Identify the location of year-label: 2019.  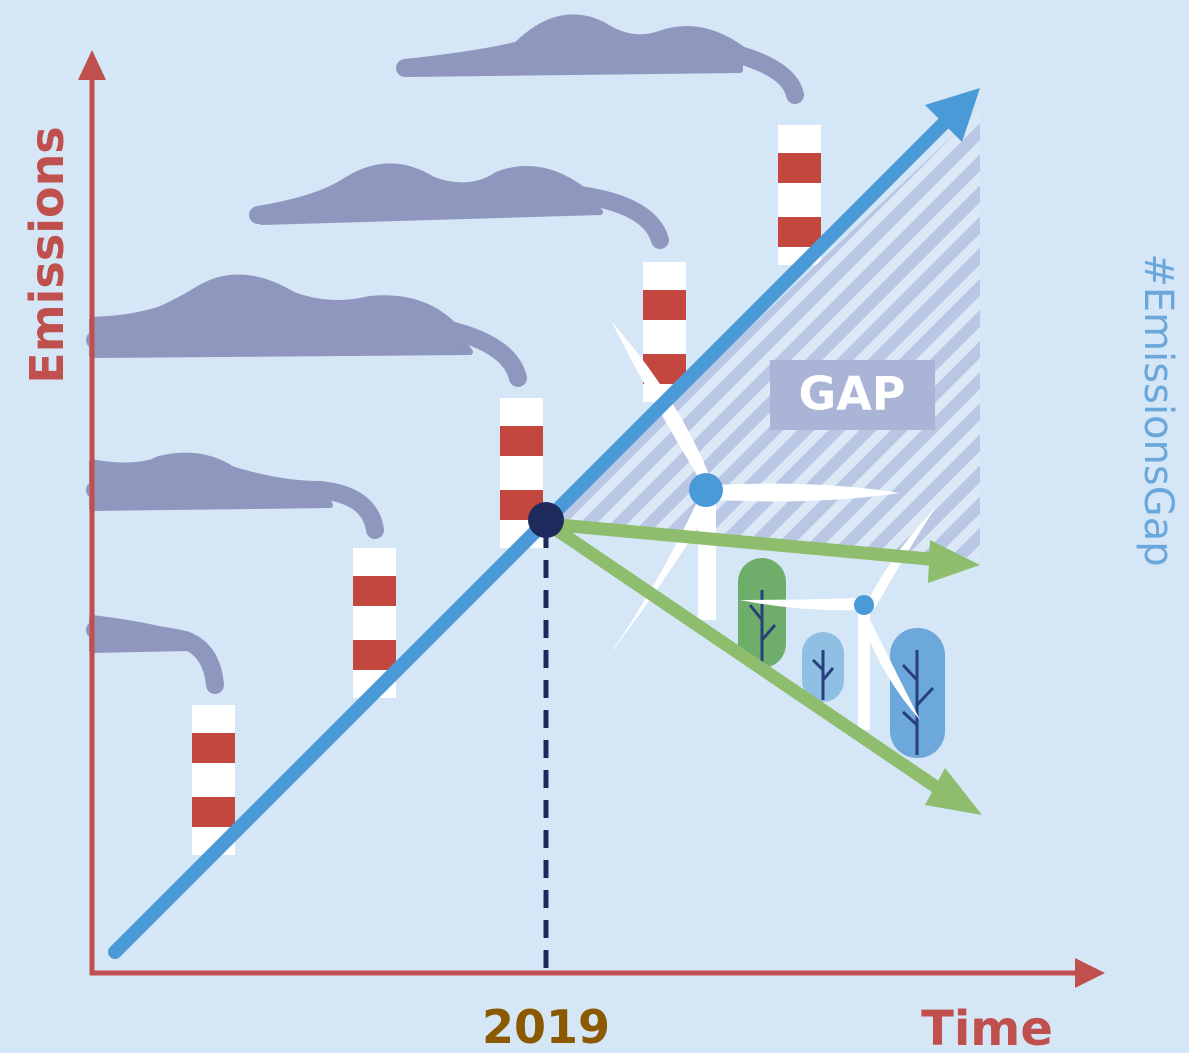
(546, 1026).